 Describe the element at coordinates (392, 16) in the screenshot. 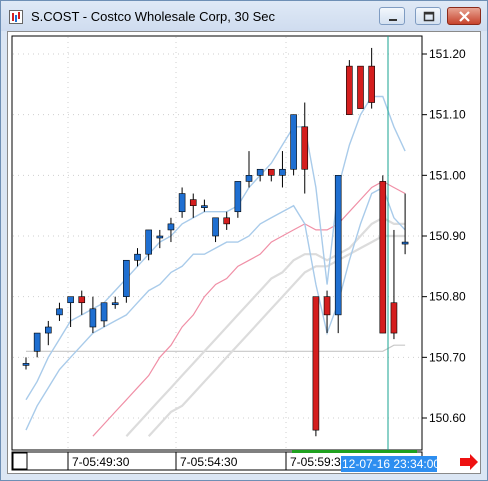

I see `minimize-button` at that location.